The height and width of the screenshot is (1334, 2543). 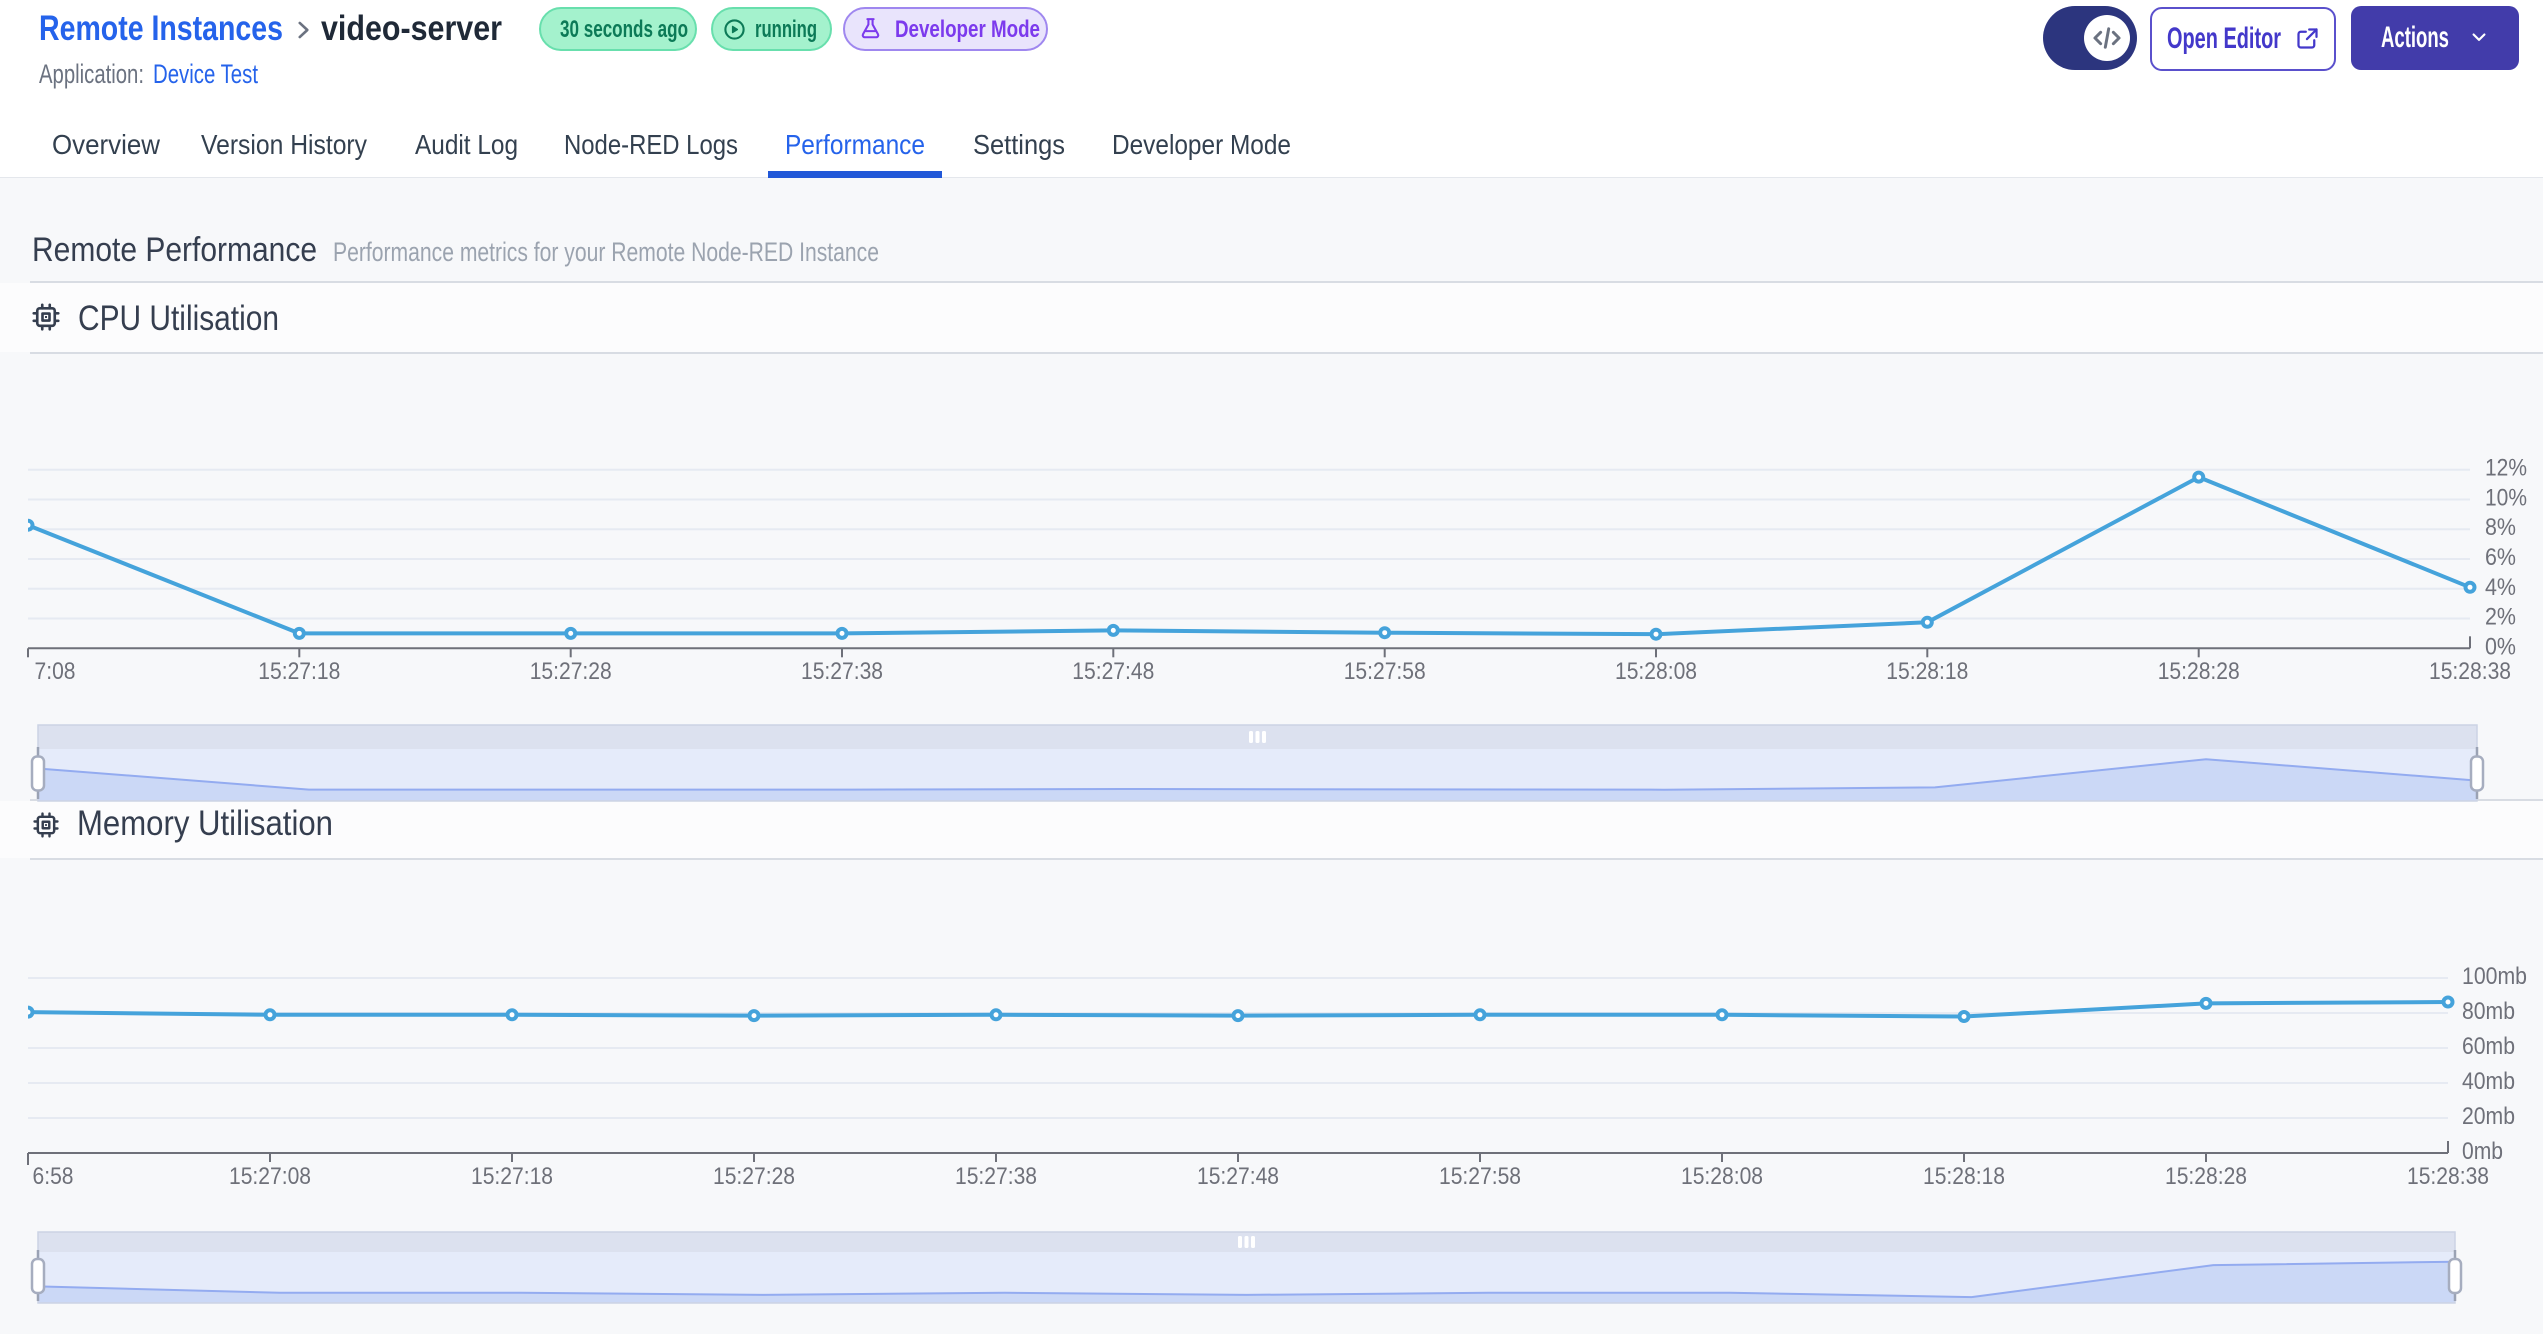 I want to click on svg-text: 80mb, so click(x=2488, y=1011).